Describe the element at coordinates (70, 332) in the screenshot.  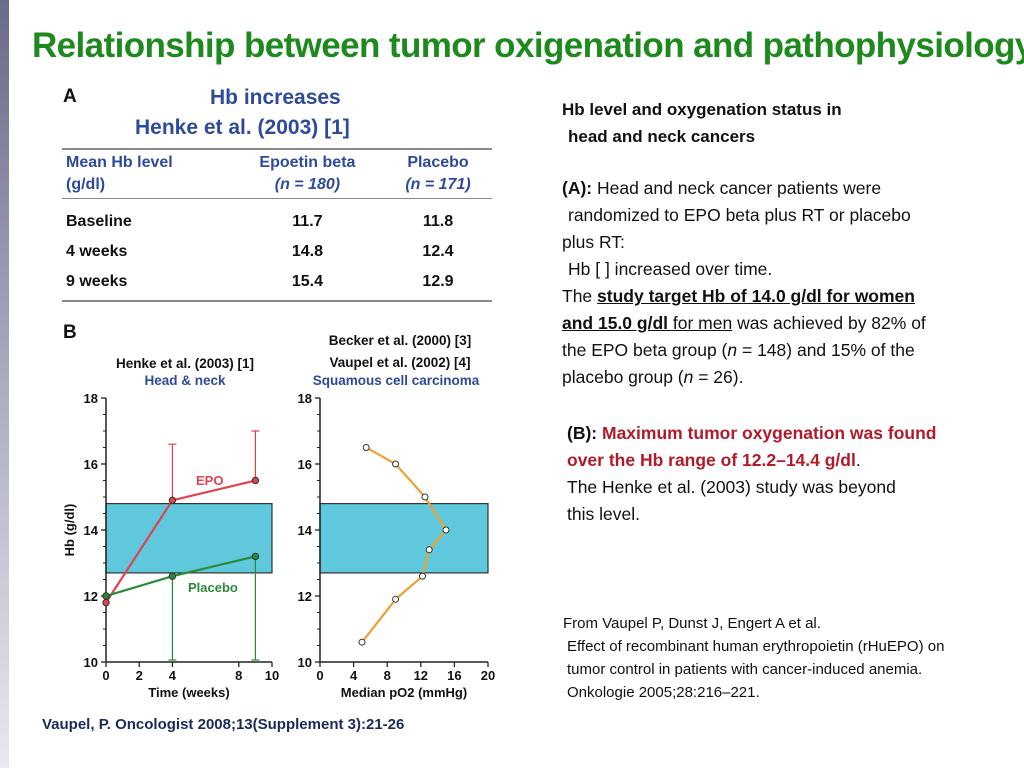
I see `panel-b-label: B` at that location.